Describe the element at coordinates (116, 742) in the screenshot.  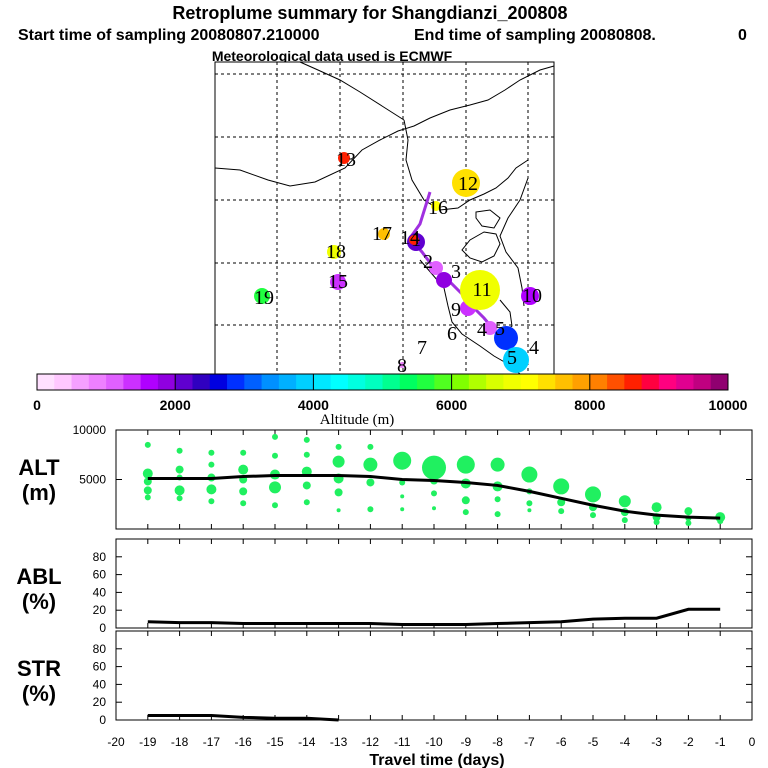
I see `x-tick-label: -20` at that location.